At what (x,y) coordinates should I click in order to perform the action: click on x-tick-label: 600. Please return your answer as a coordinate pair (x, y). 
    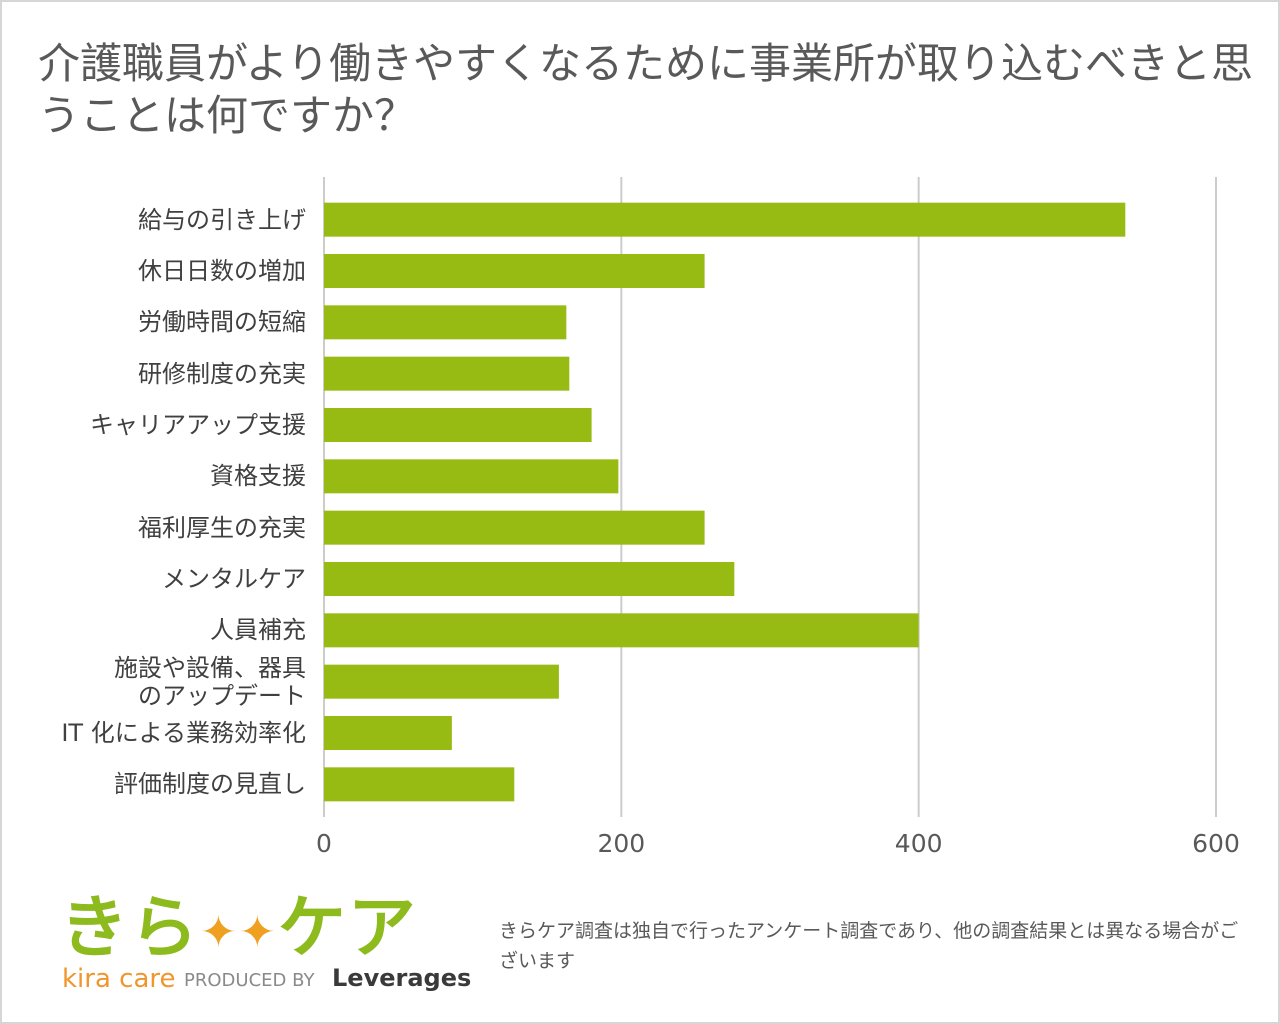
    Looking at the image, I should click on (1216, 843).